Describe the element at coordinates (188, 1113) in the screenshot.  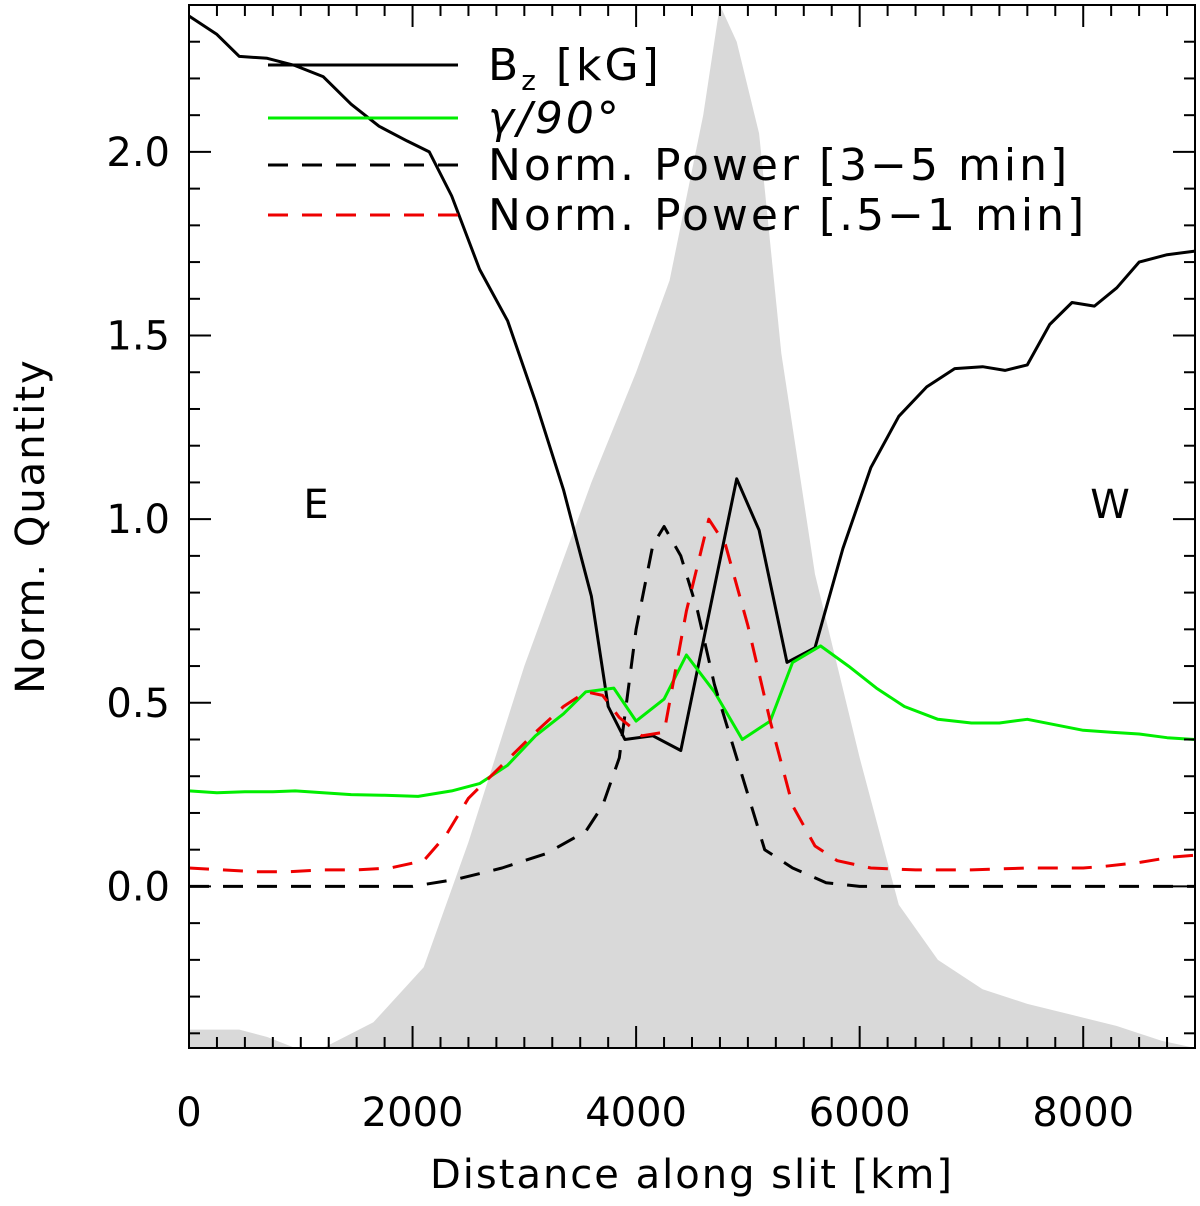
I see `x-tick-label: 0` at that location.